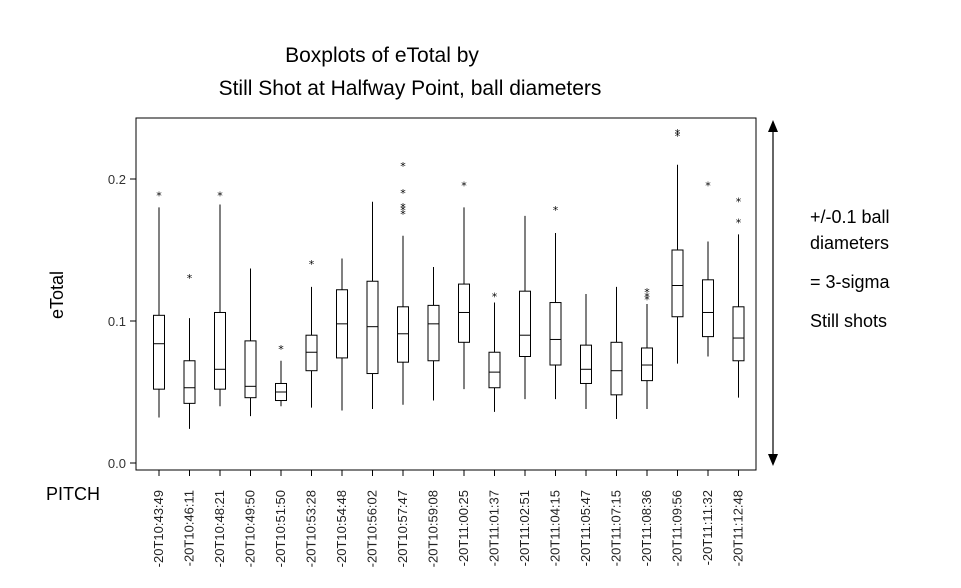  What do you see at coordinates (341, 528) in the screenshot?
I see `x-tick-label: -20T10:54:48` at bounding box center [341, 528].